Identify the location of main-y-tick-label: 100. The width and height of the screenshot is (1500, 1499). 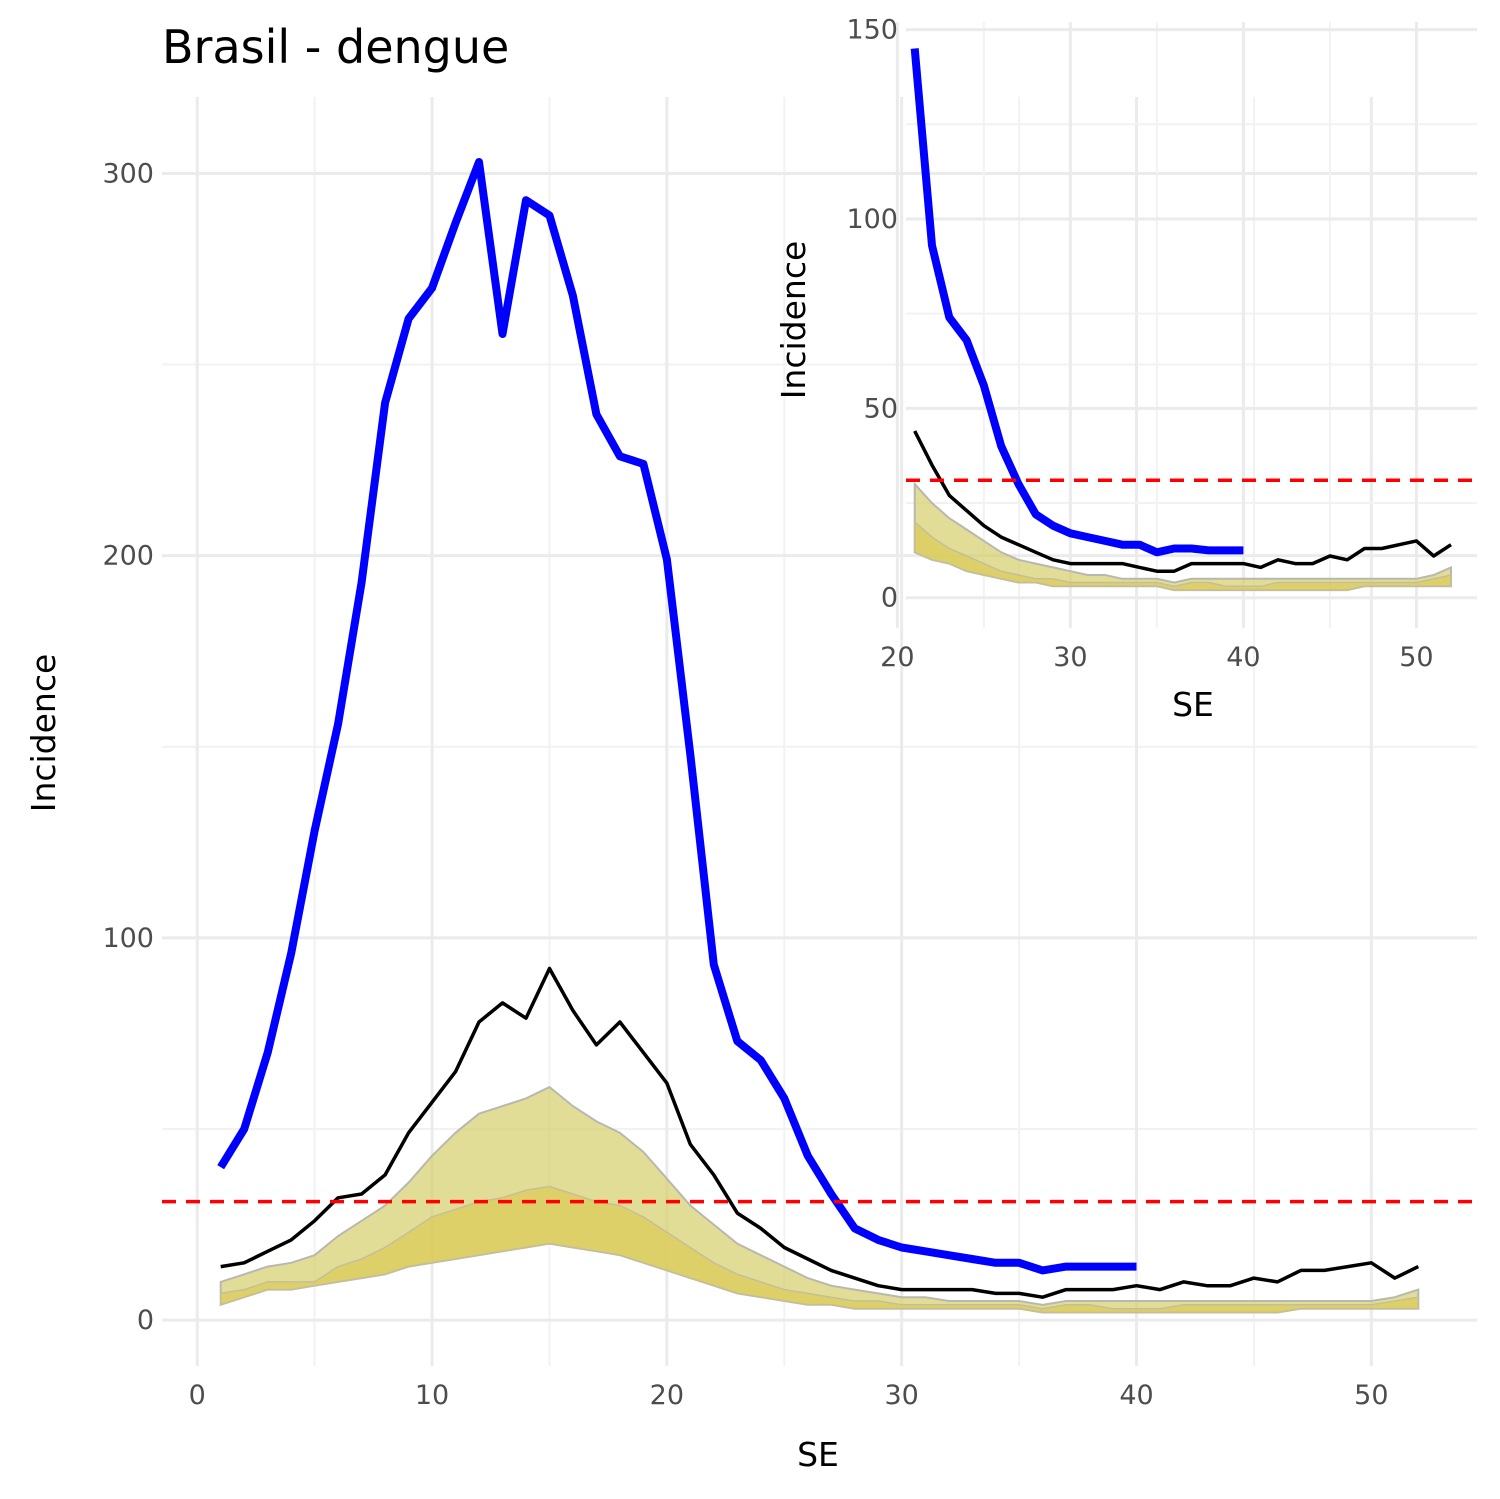
(128, 938).